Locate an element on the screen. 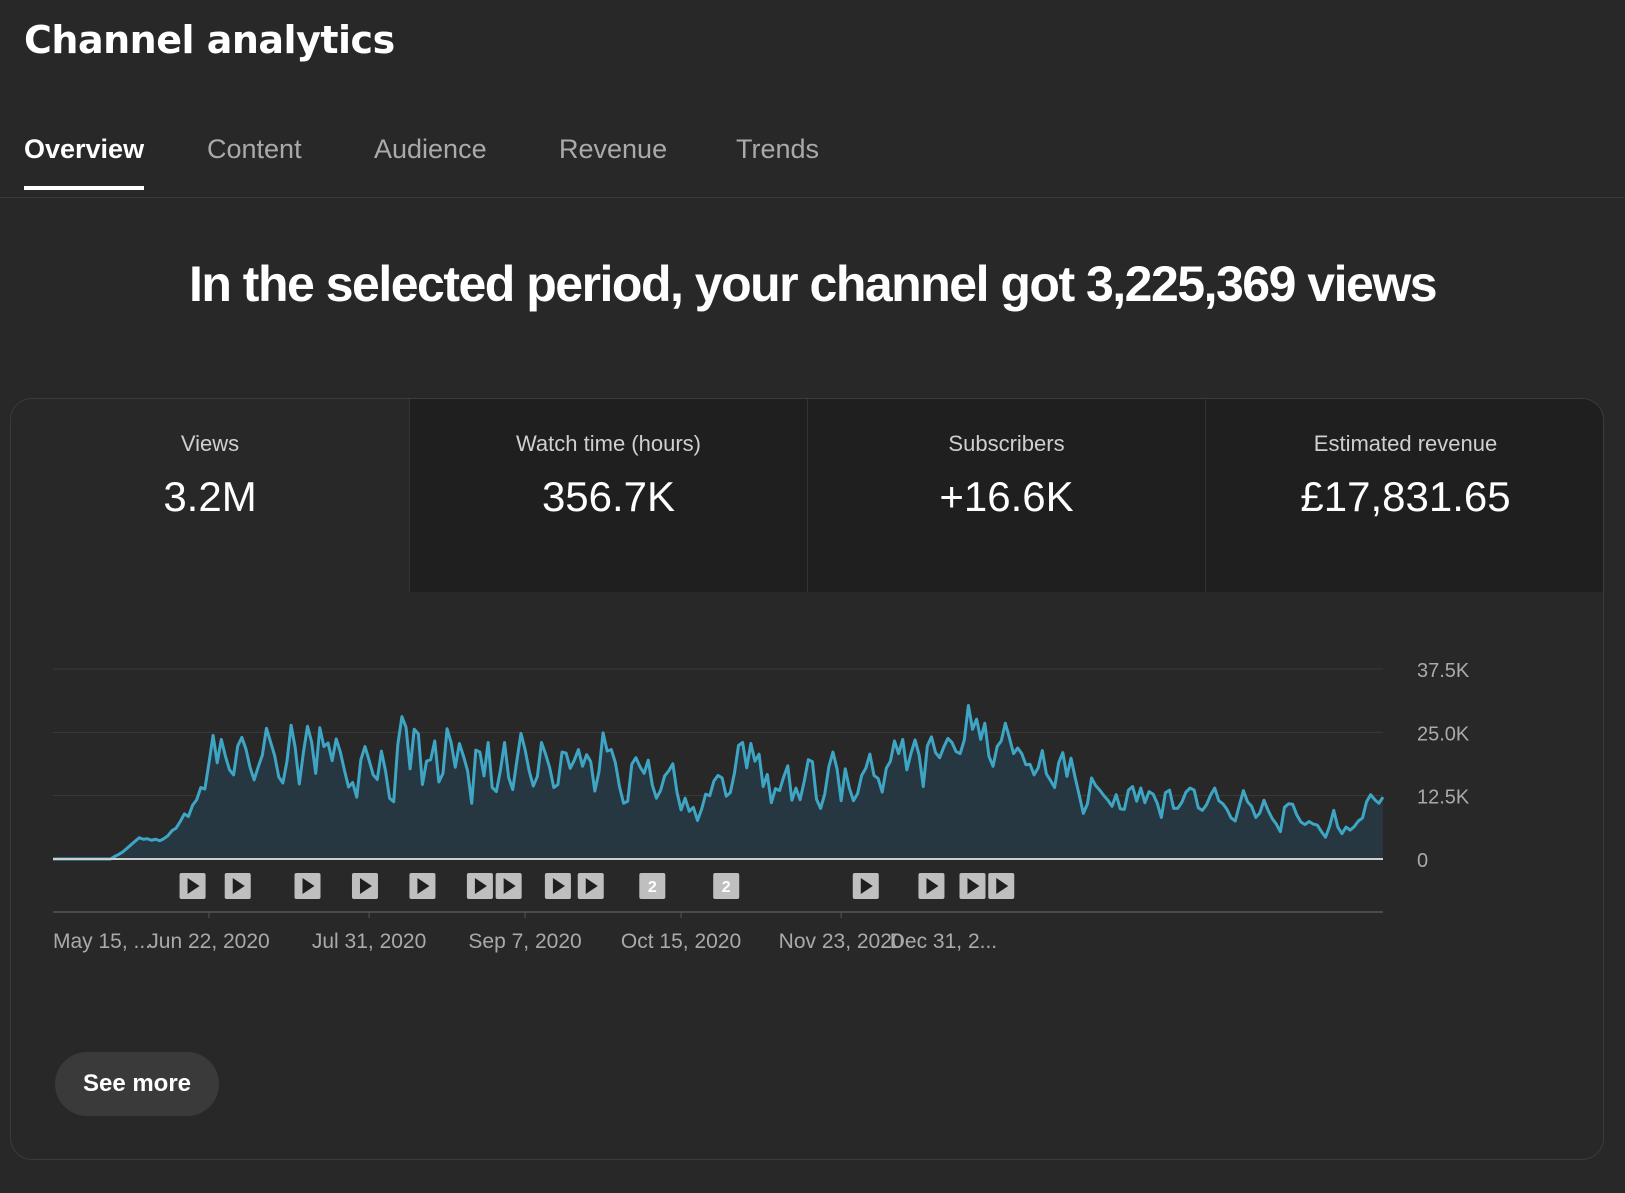 Image resolution: width=1625 pixels, height=1193 pixels. views-area is located at coordinates (718, 782).